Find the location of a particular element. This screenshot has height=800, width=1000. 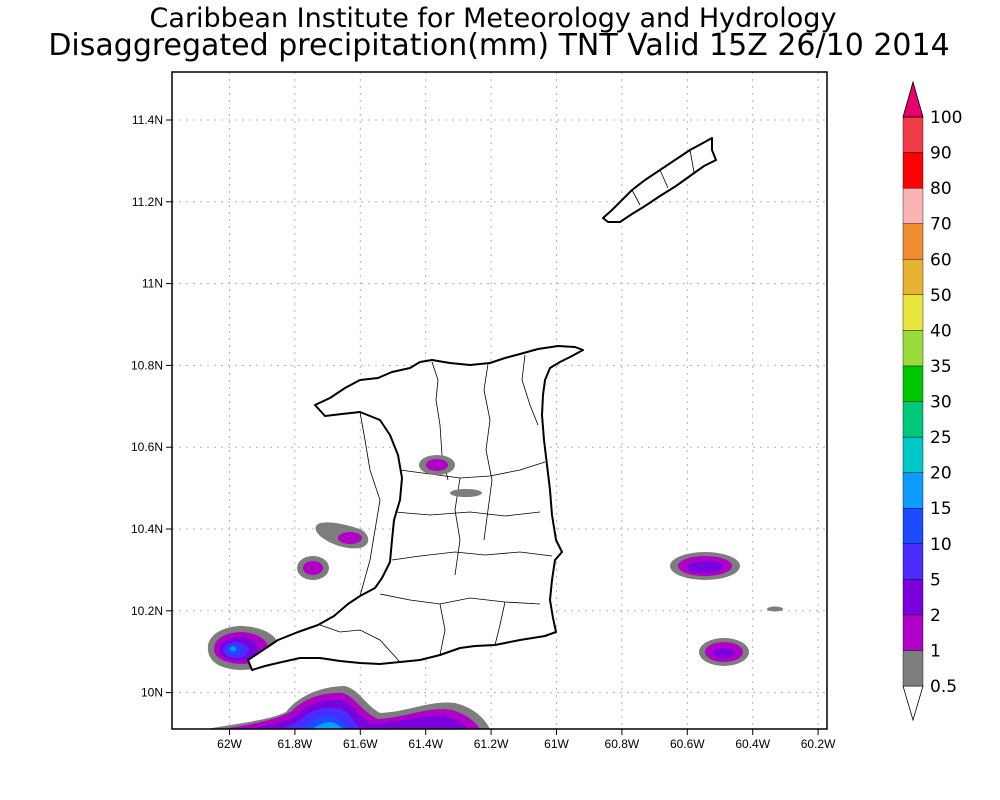

latitude-labels: 11.4N 11.2N 11N 10.8N 10.6N 10.4N 10.2N 10N is located at coordinates (147, 406).